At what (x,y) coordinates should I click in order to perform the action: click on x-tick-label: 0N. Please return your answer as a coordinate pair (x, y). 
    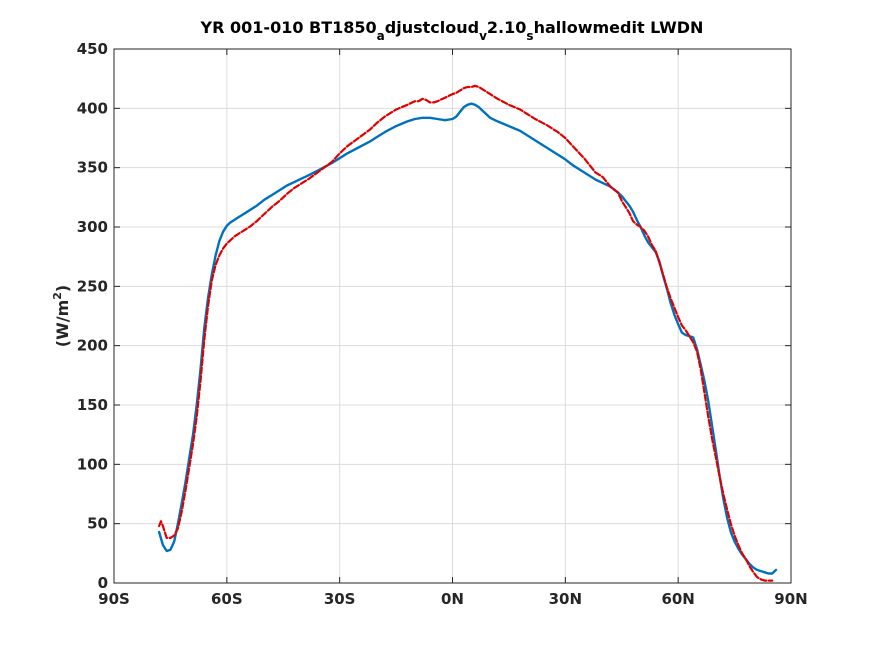
    Looking at the image, I should click on (452, 599).